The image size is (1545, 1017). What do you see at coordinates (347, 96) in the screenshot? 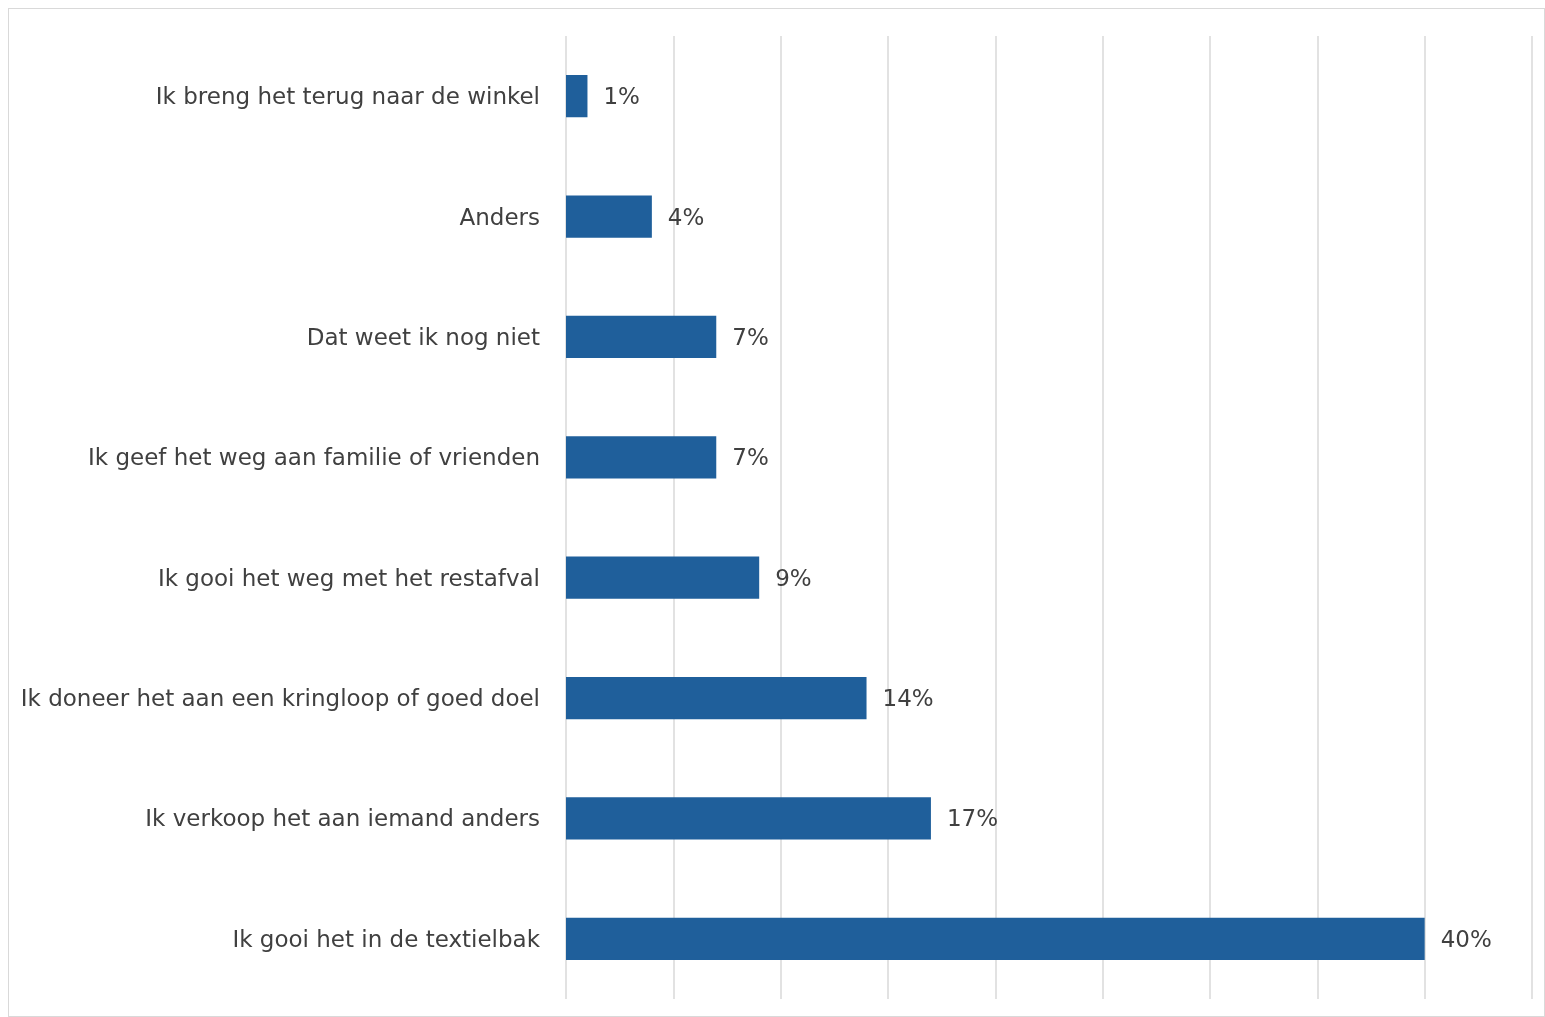
I see `y-tick-label: Ik breng het terug naar de winkel` at bounding box center [347, 96].